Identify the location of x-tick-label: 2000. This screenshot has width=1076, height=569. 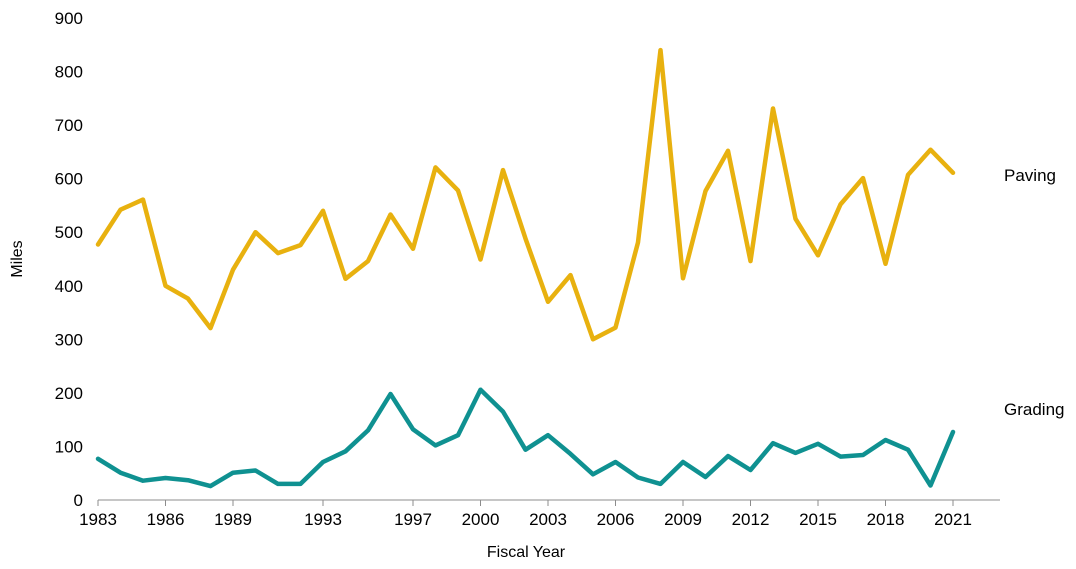
(481, 519).